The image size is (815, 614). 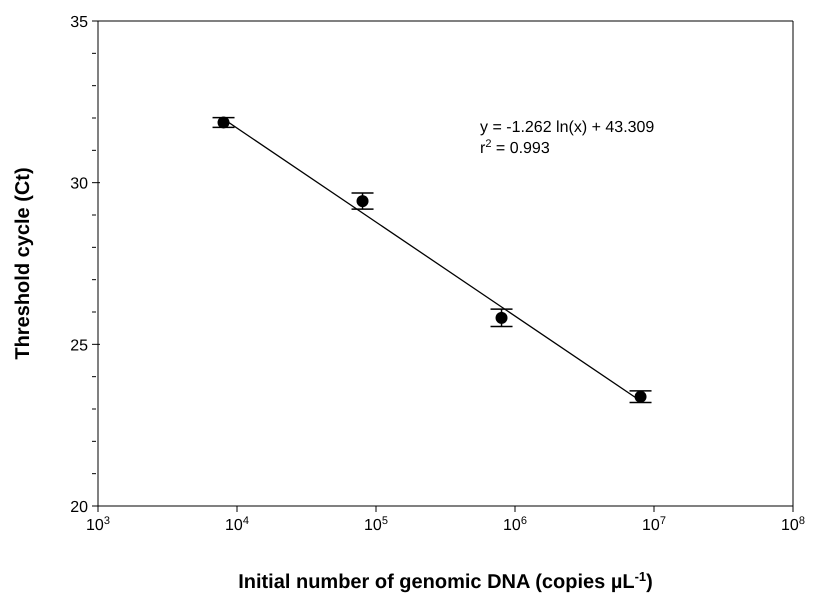 I want to click on x-tick-label: 10$^{4}$, so click(x=237, y=524).